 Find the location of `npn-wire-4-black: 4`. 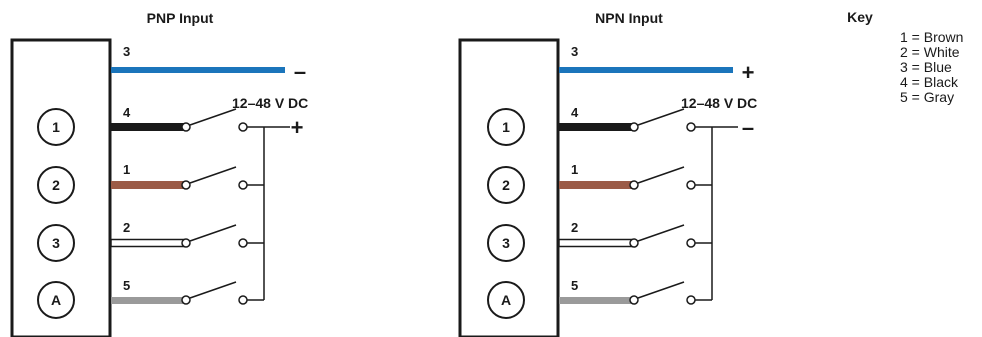

npn-wire-4-black: 4 is located at coordinates (596, 118).